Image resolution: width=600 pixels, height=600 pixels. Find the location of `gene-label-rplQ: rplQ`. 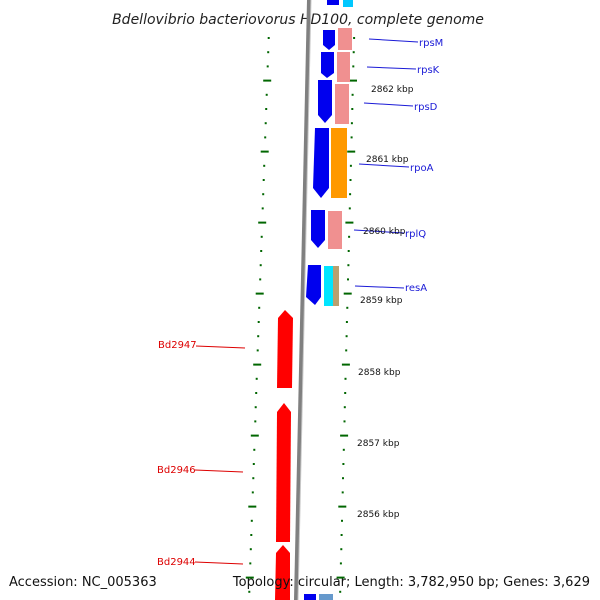

gene-label-rplQ: rplQ is located at coordinates (415, 234).